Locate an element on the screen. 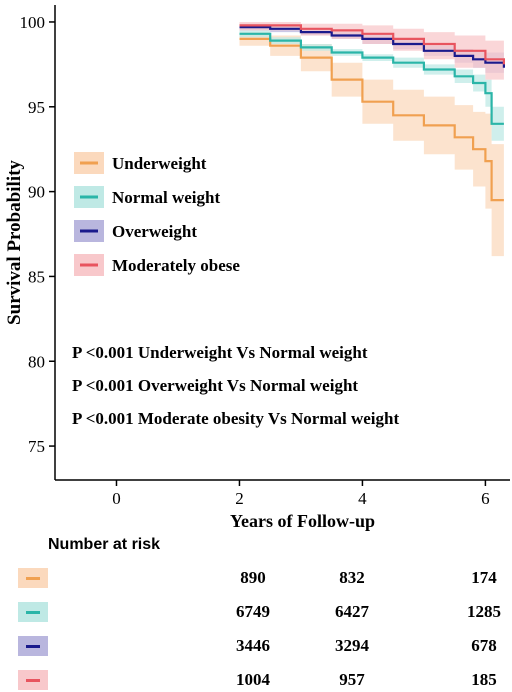  risk-value: 6427 is located at coordinates (352, 611).